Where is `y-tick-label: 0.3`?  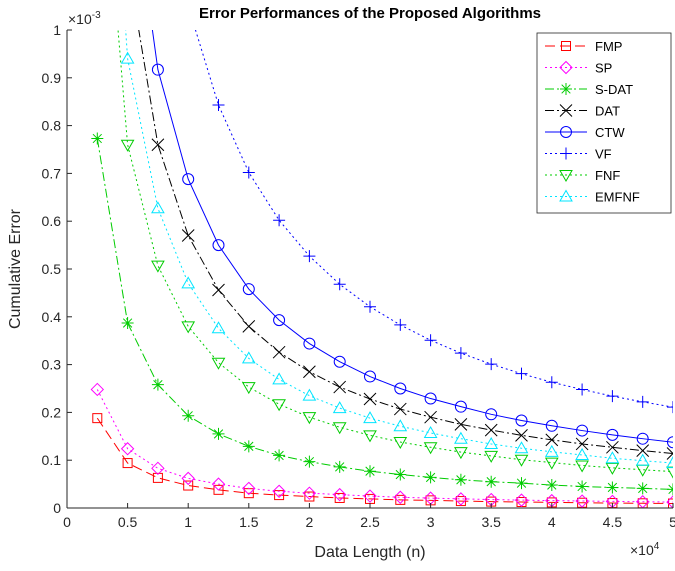 y-tick-label: 0.3 is located at coordinates (52, 365).